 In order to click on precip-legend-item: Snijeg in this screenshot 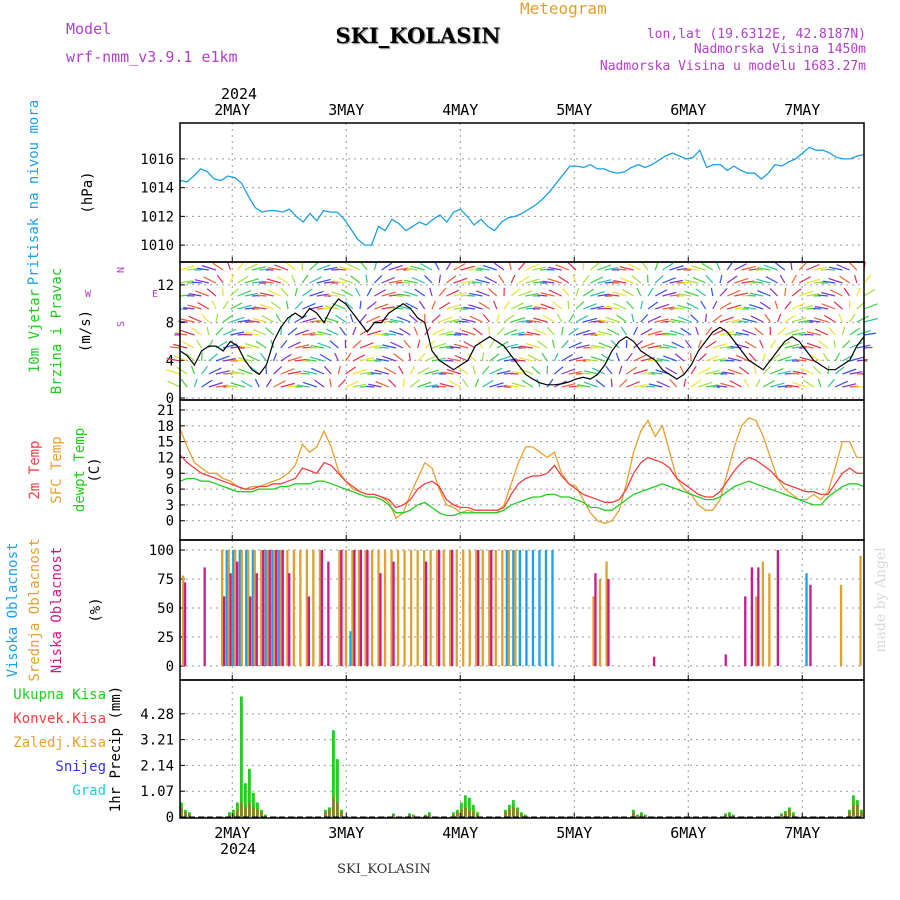, I will do `click(80, 767)`.